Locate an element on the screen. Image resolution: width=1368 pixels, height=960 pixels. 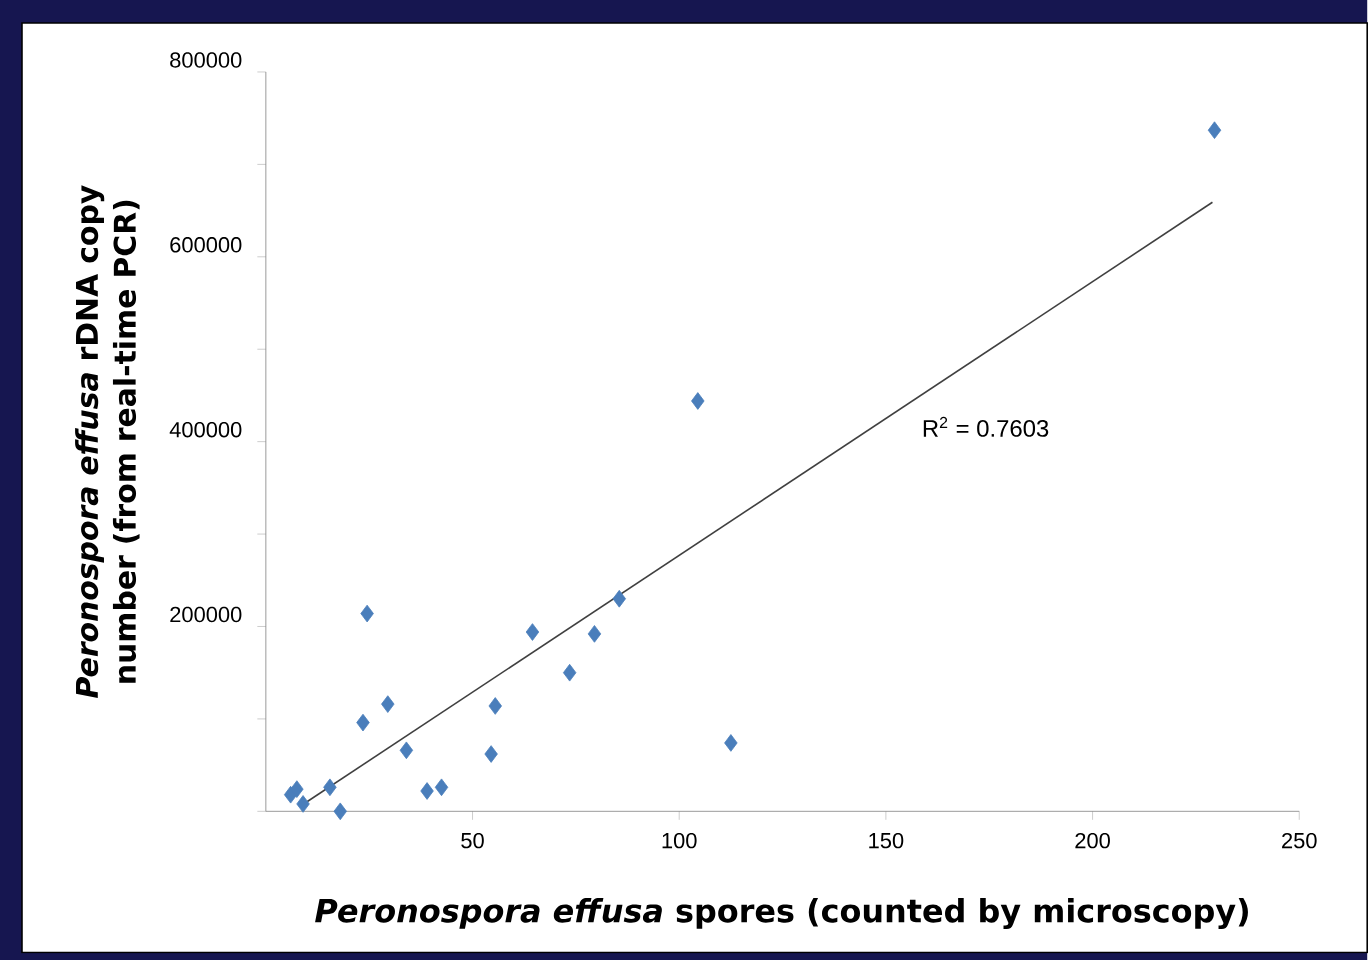
x-tick-label: 200 is located at coordinates (1092, 840).